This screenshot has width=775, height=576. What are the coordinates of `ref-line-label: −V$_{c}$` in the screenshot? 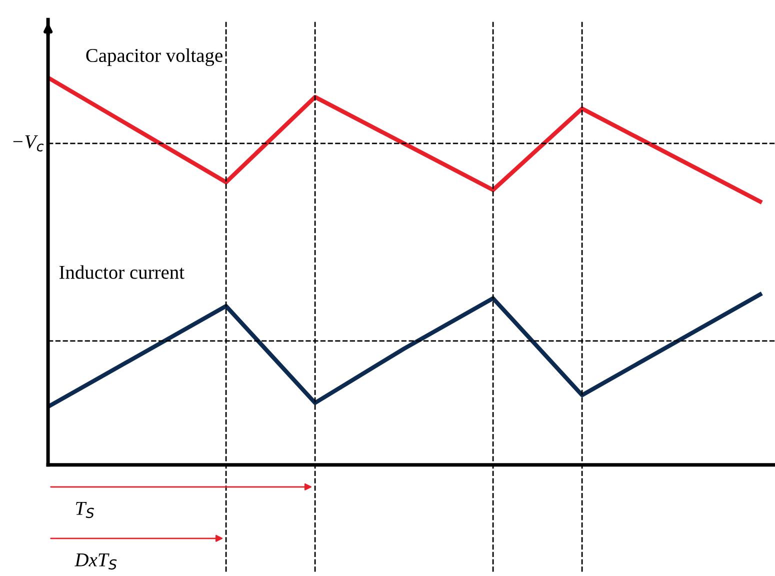 It's located at (28, 143).